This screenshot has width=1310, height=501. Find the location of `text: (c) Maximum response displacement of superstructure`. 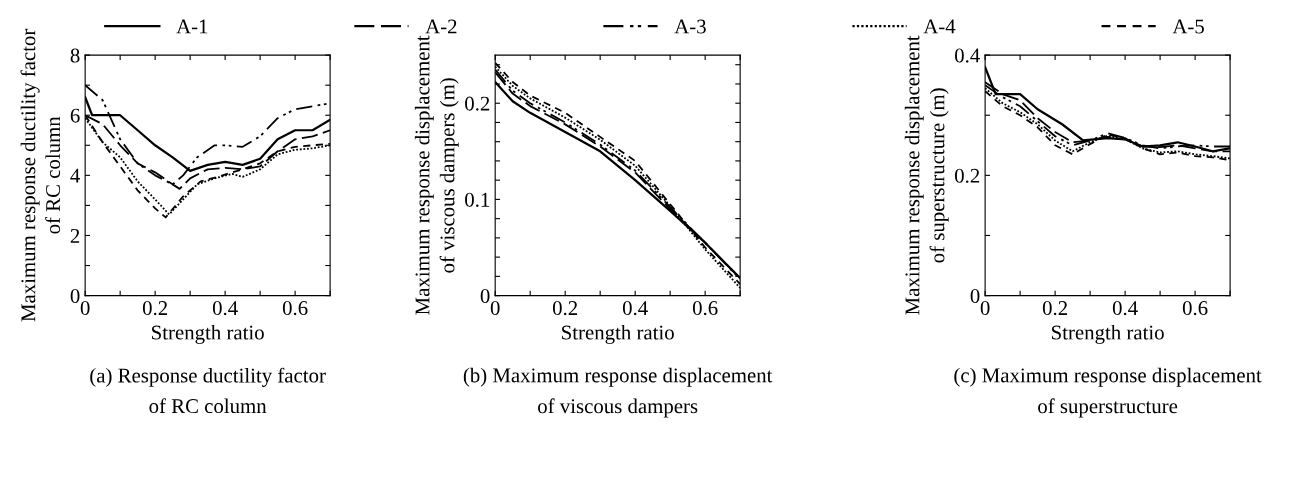

text: (c) Maximum response displacement of superstructure is located at coordinates (1108, 392).